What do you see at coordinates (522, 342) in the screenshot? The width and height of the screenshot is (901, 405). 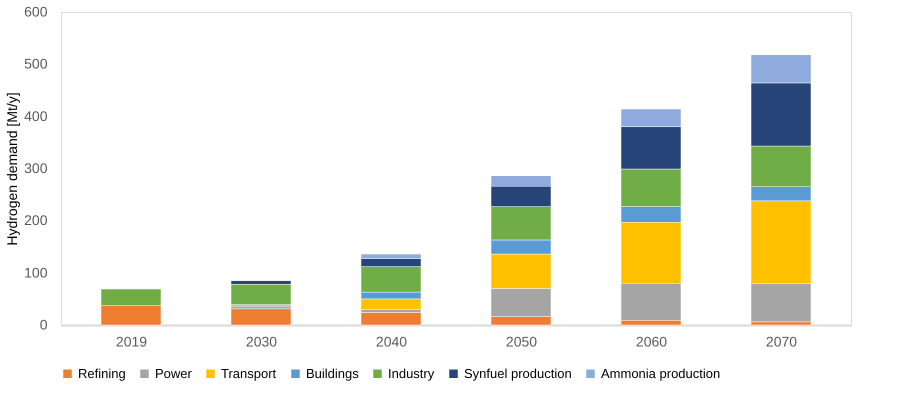 I see `x-tick-label: 2050` at bounding box center [522, 342].